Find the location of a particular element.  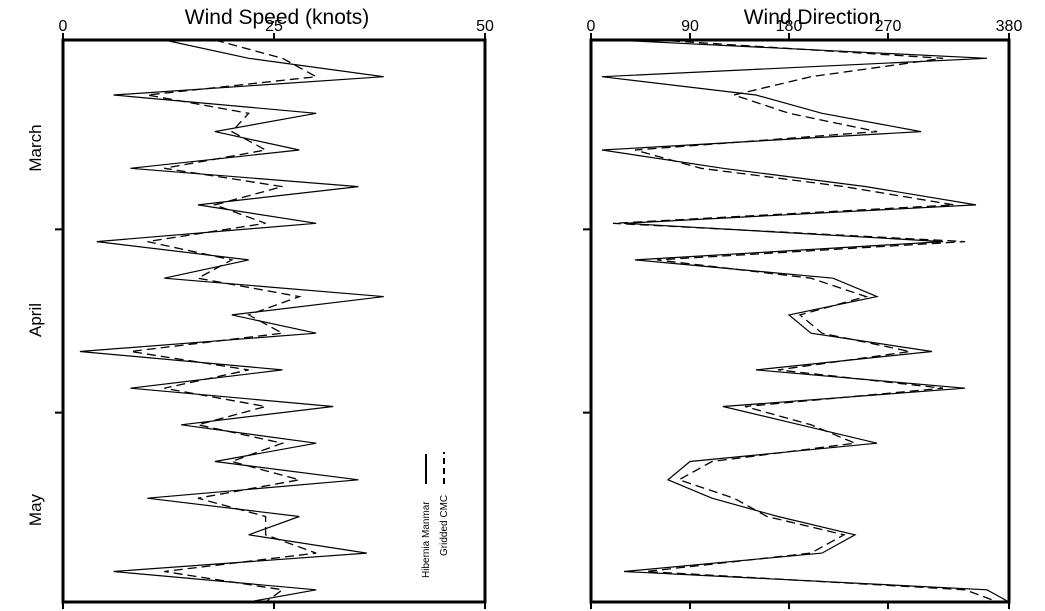

wind-direction-tick-label: 90 is located at coordinates (690, 26).